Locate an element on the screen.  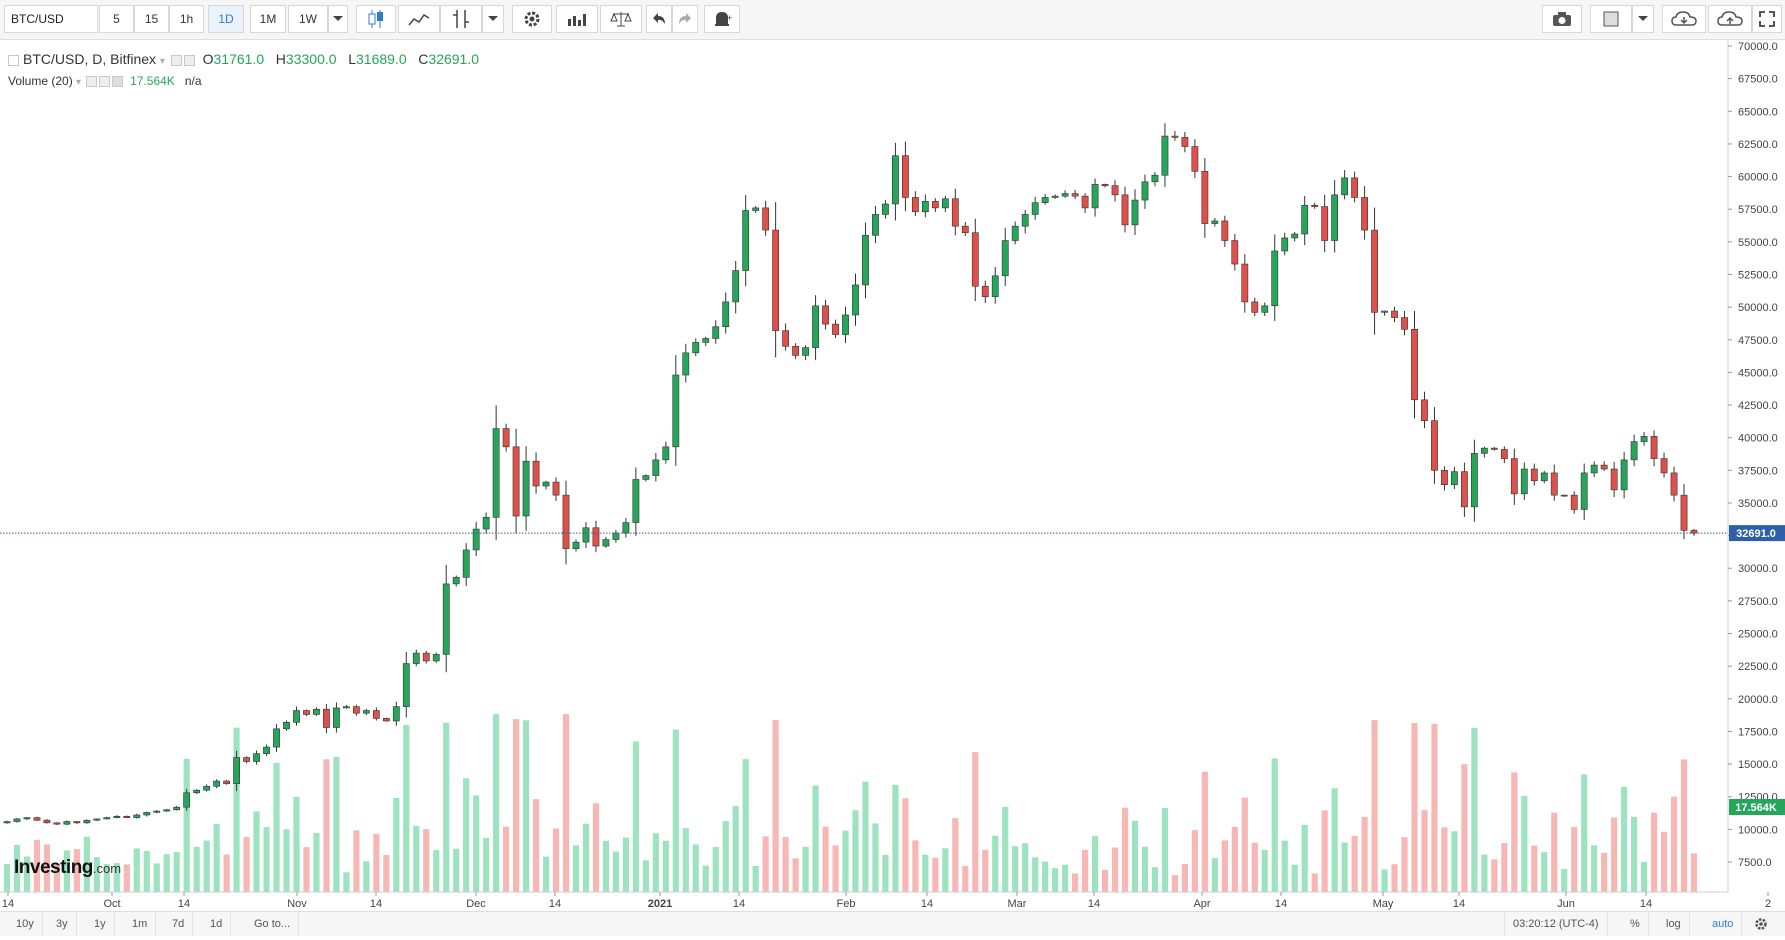
symbol-search-input is located at coordinates (51, 19).